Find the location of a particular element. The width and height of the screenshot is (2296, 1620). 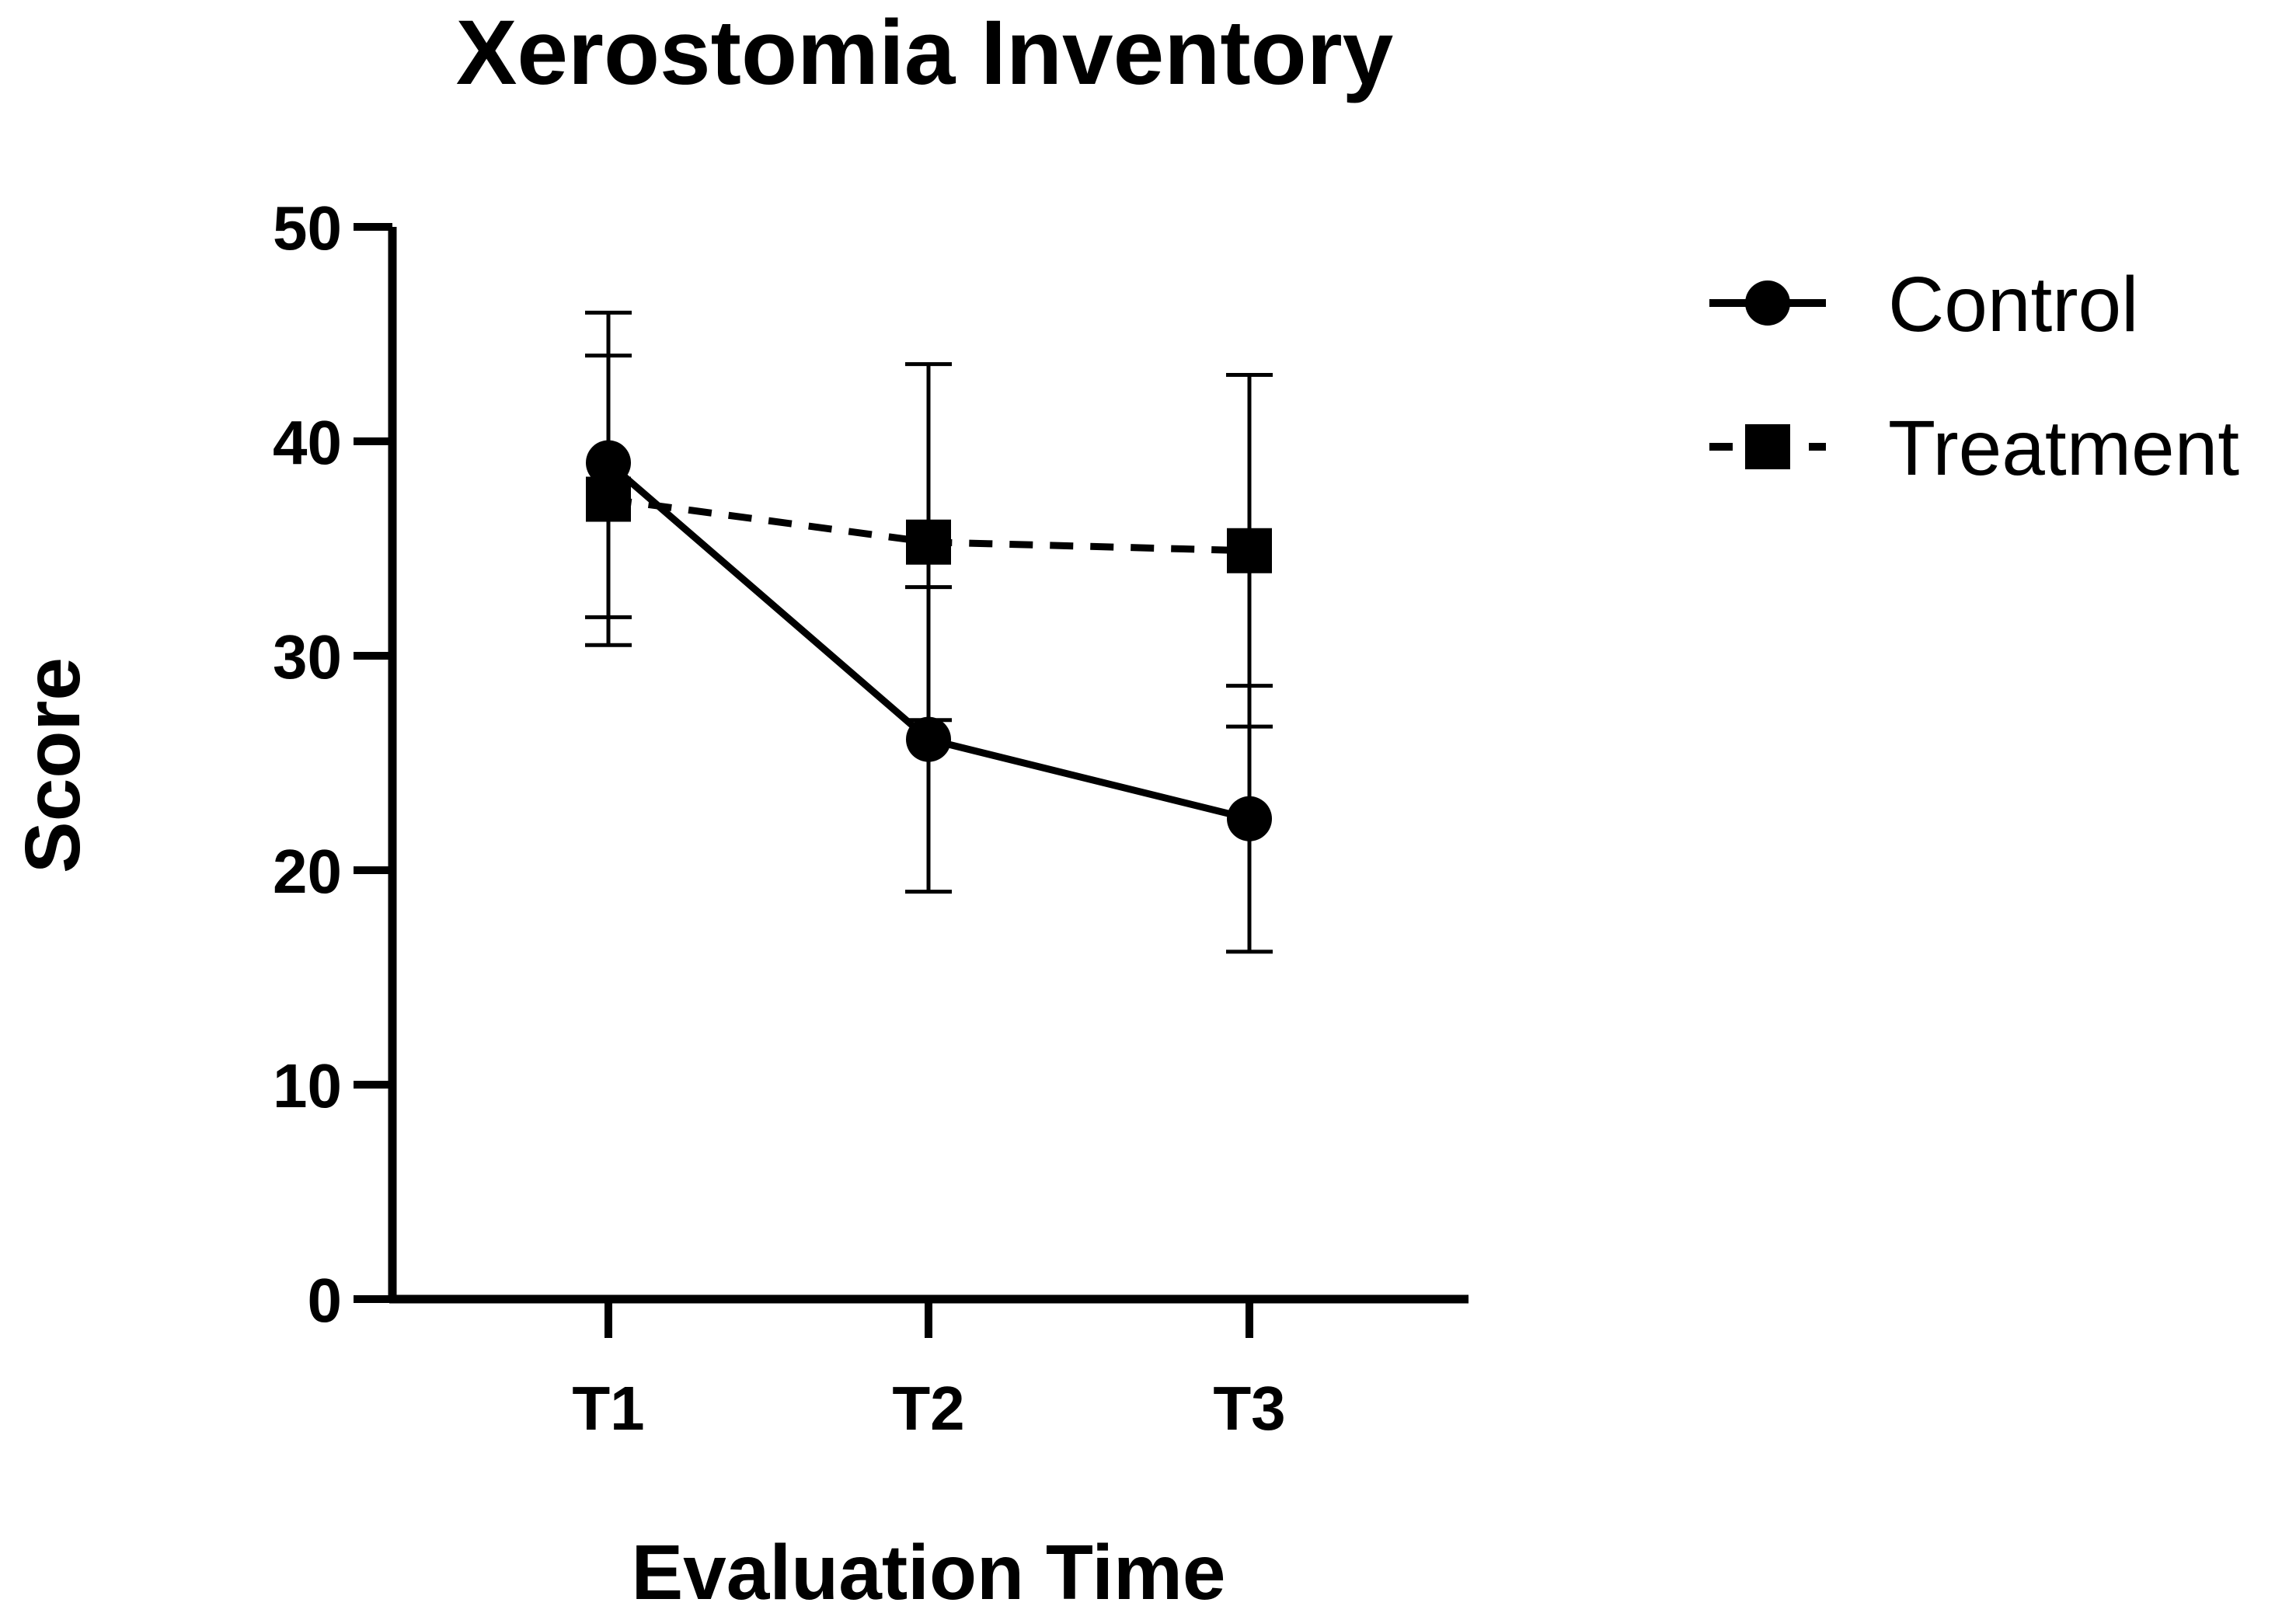

y-tick-label: 10 is located at coordinates (307, 1085).